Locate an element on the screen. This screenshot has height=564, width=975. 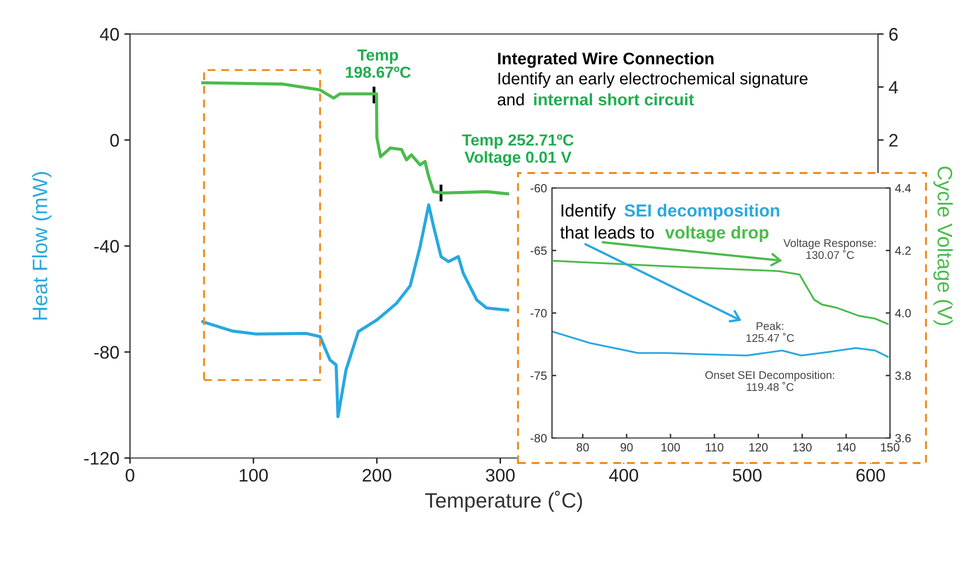
annotation: Voltage Response: 130.07 ˚C is located at coordinates (829, 248).